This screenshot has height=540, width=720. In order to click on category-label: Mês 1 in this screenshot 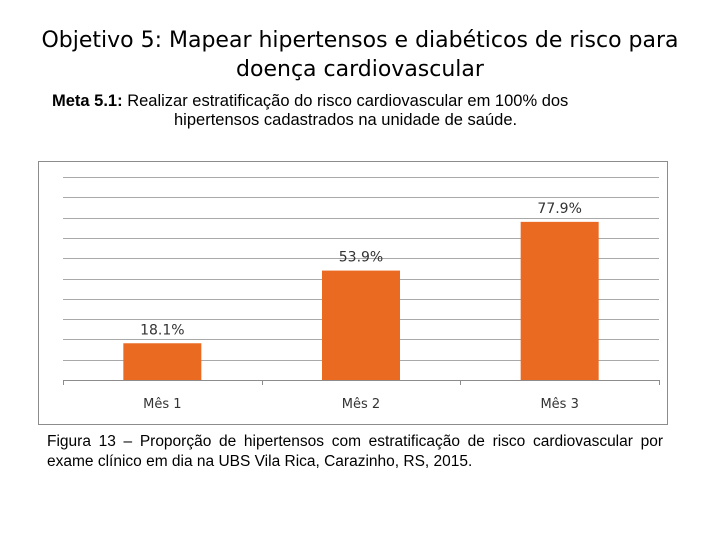, I will do `click(162, 404)`.